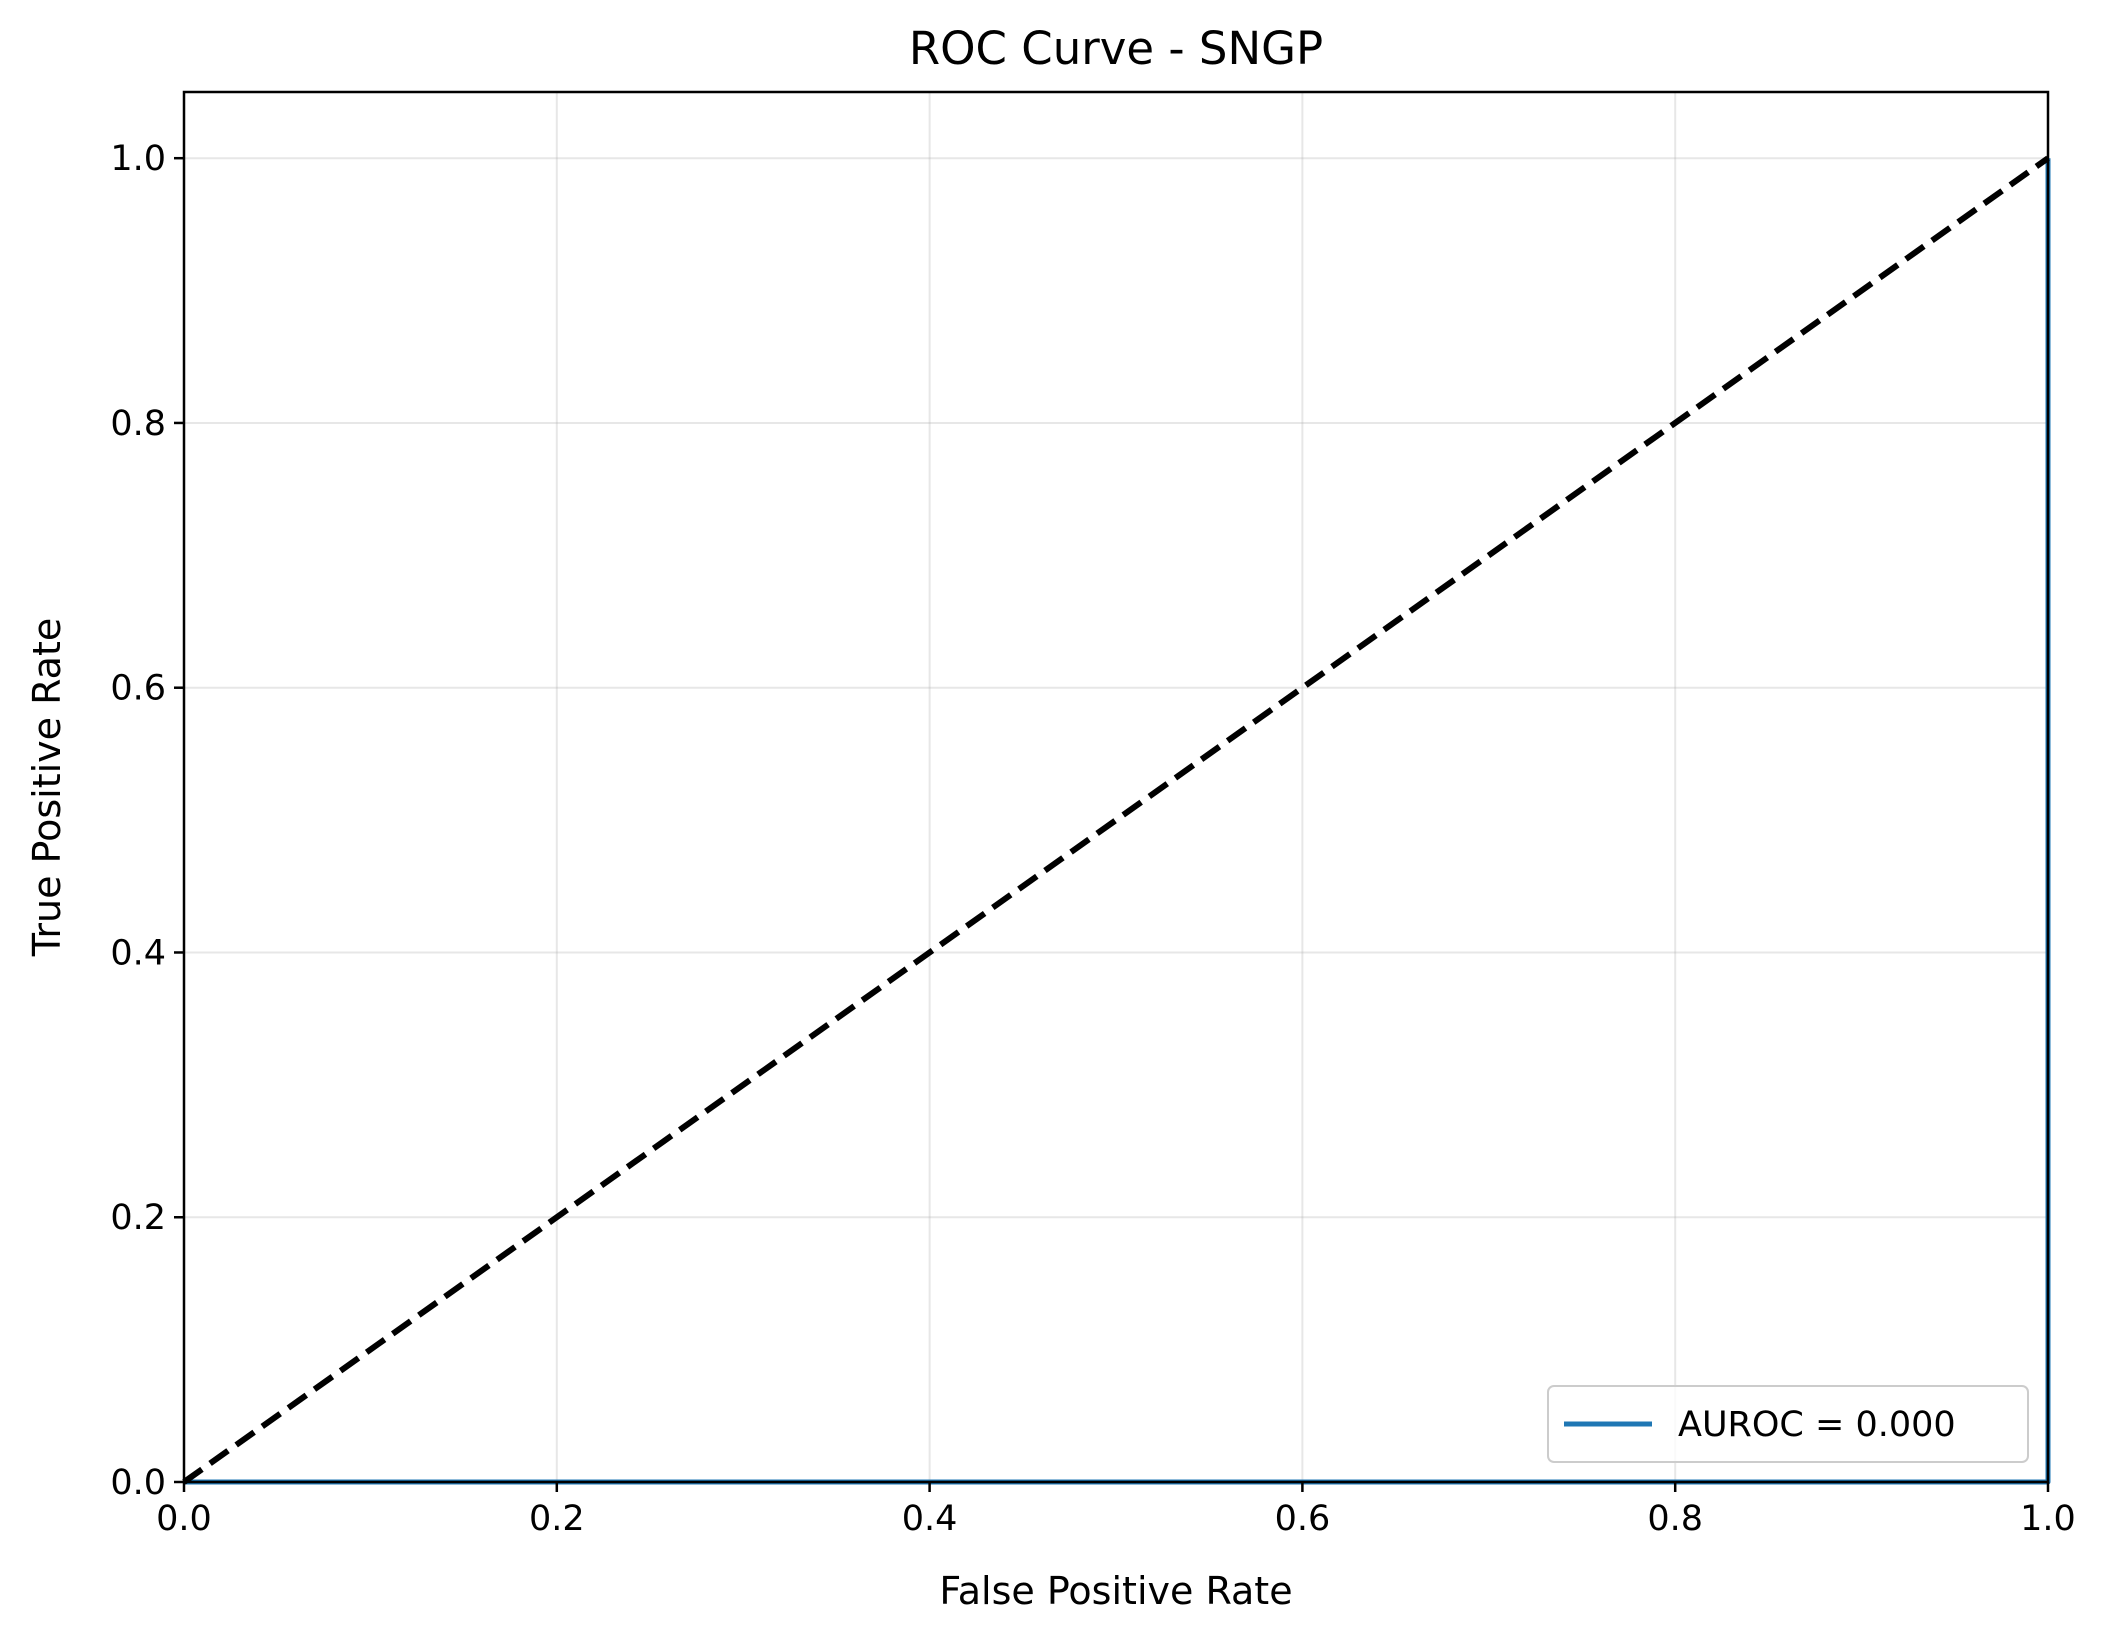 Image resolution: width=2107 pixels, height=1638 pixels. What do you see at coordinates (1817, 1425) in the screenshot?
I see `legend-label-auroc: AUROC = 0.000` at bounding box center [1817, 1425].